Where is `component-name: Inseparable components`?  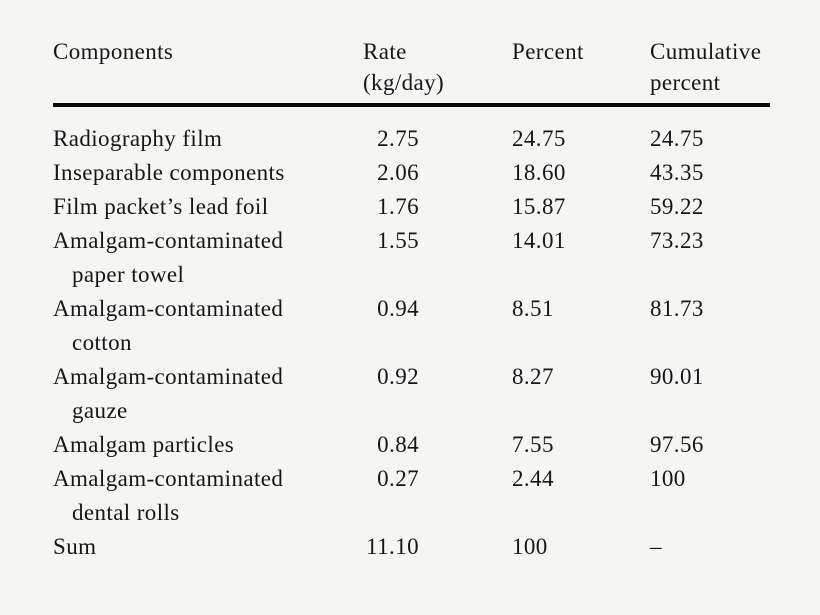 component-name: Inseparable components is located at coordinates (169, 172).